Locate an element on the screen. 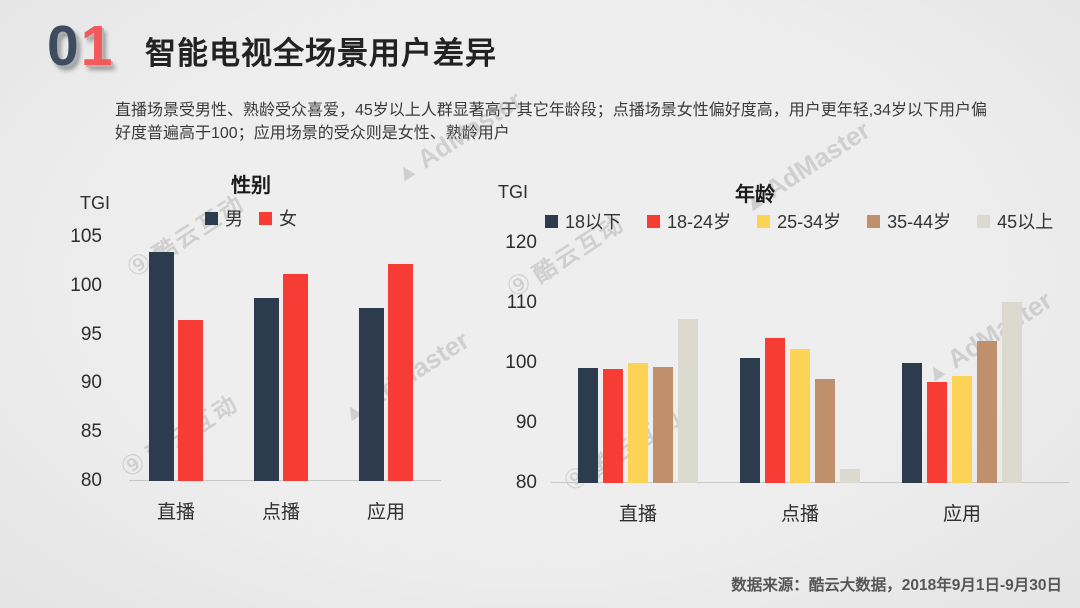  legend-label: 女 is located at coordinates (288, 219).